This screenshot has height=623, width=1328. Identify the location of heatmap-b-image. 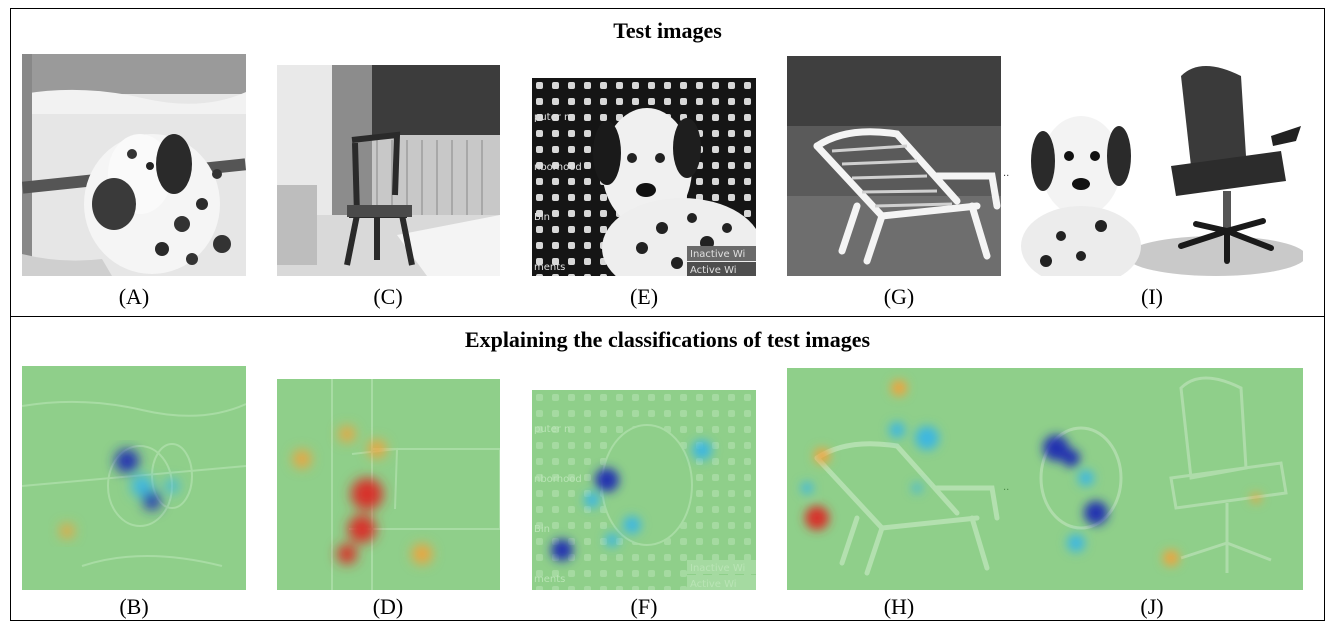
(134, 478).